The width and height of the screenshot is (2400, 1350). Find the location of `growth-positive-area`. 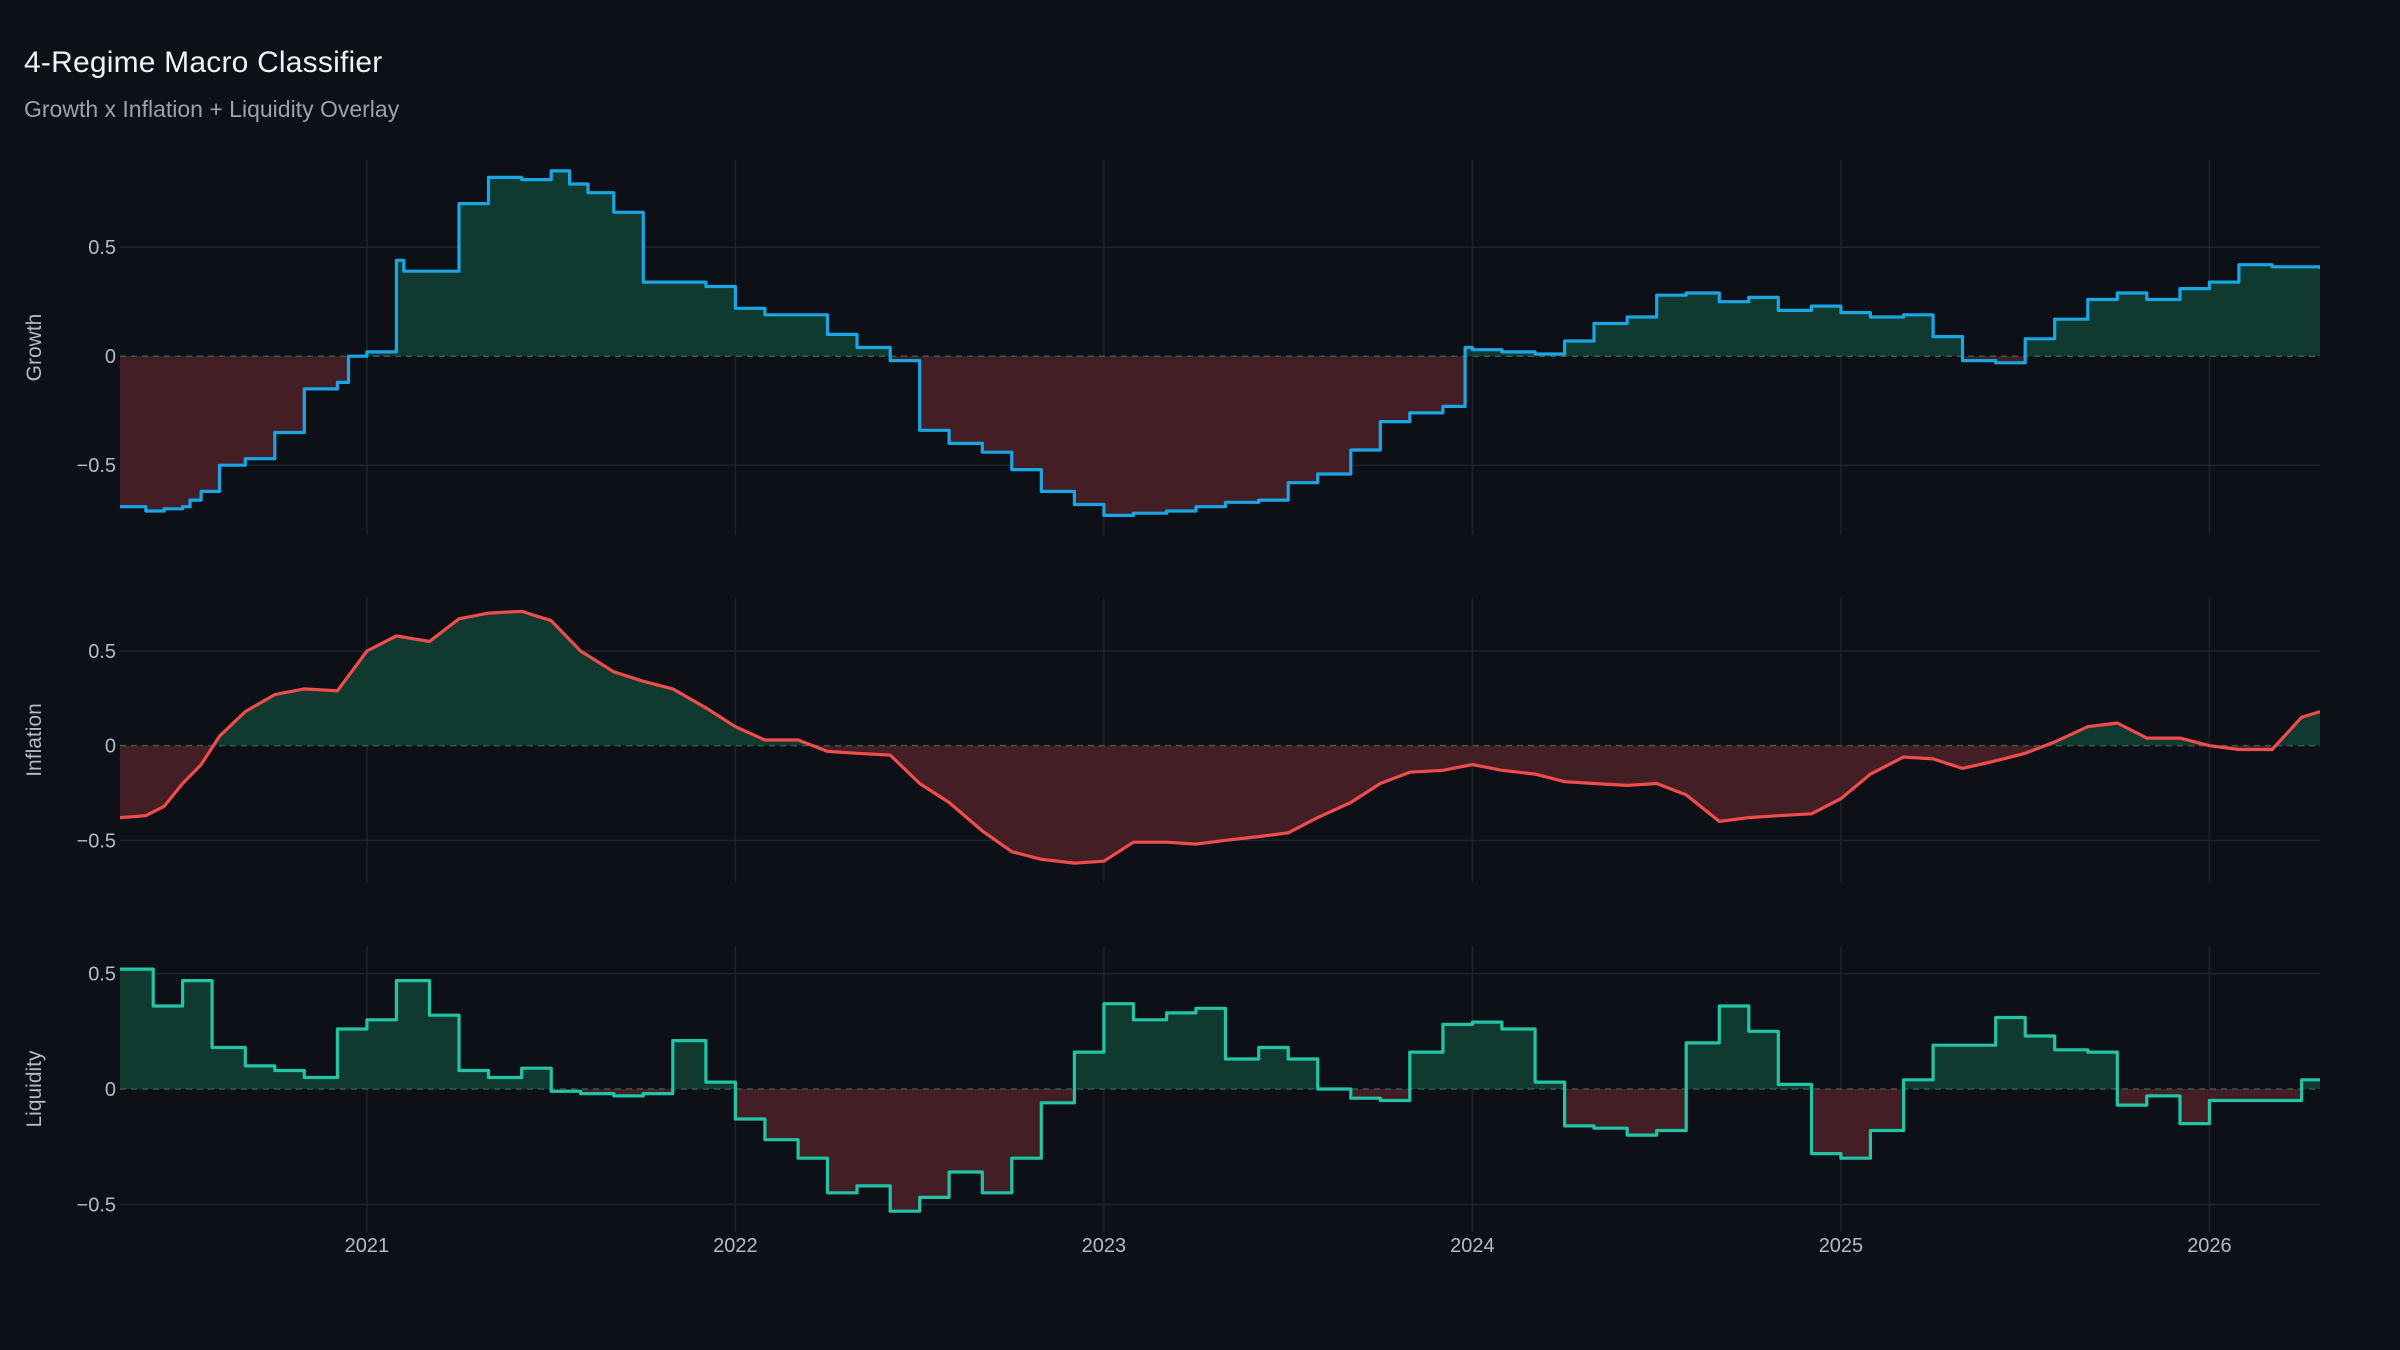

growth-positive-area is located at coordinates (1334, 263).